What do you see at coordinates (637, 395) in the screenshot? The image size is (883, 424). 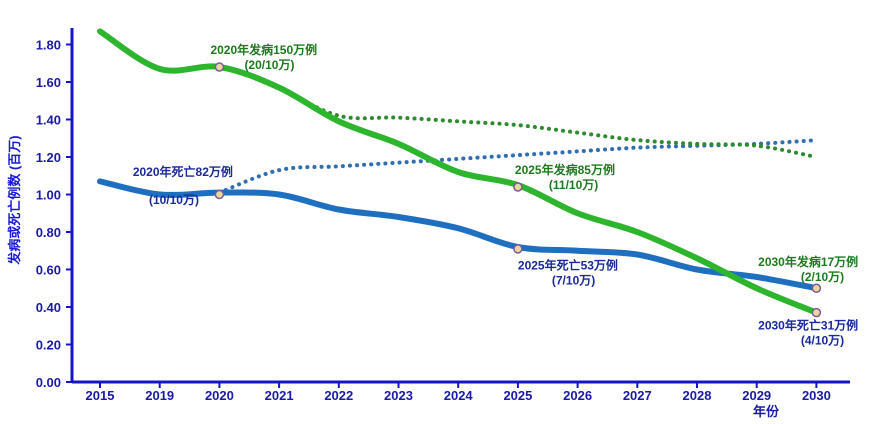 I see `x-tick-label: 2027` at bounding box center [637, 395].